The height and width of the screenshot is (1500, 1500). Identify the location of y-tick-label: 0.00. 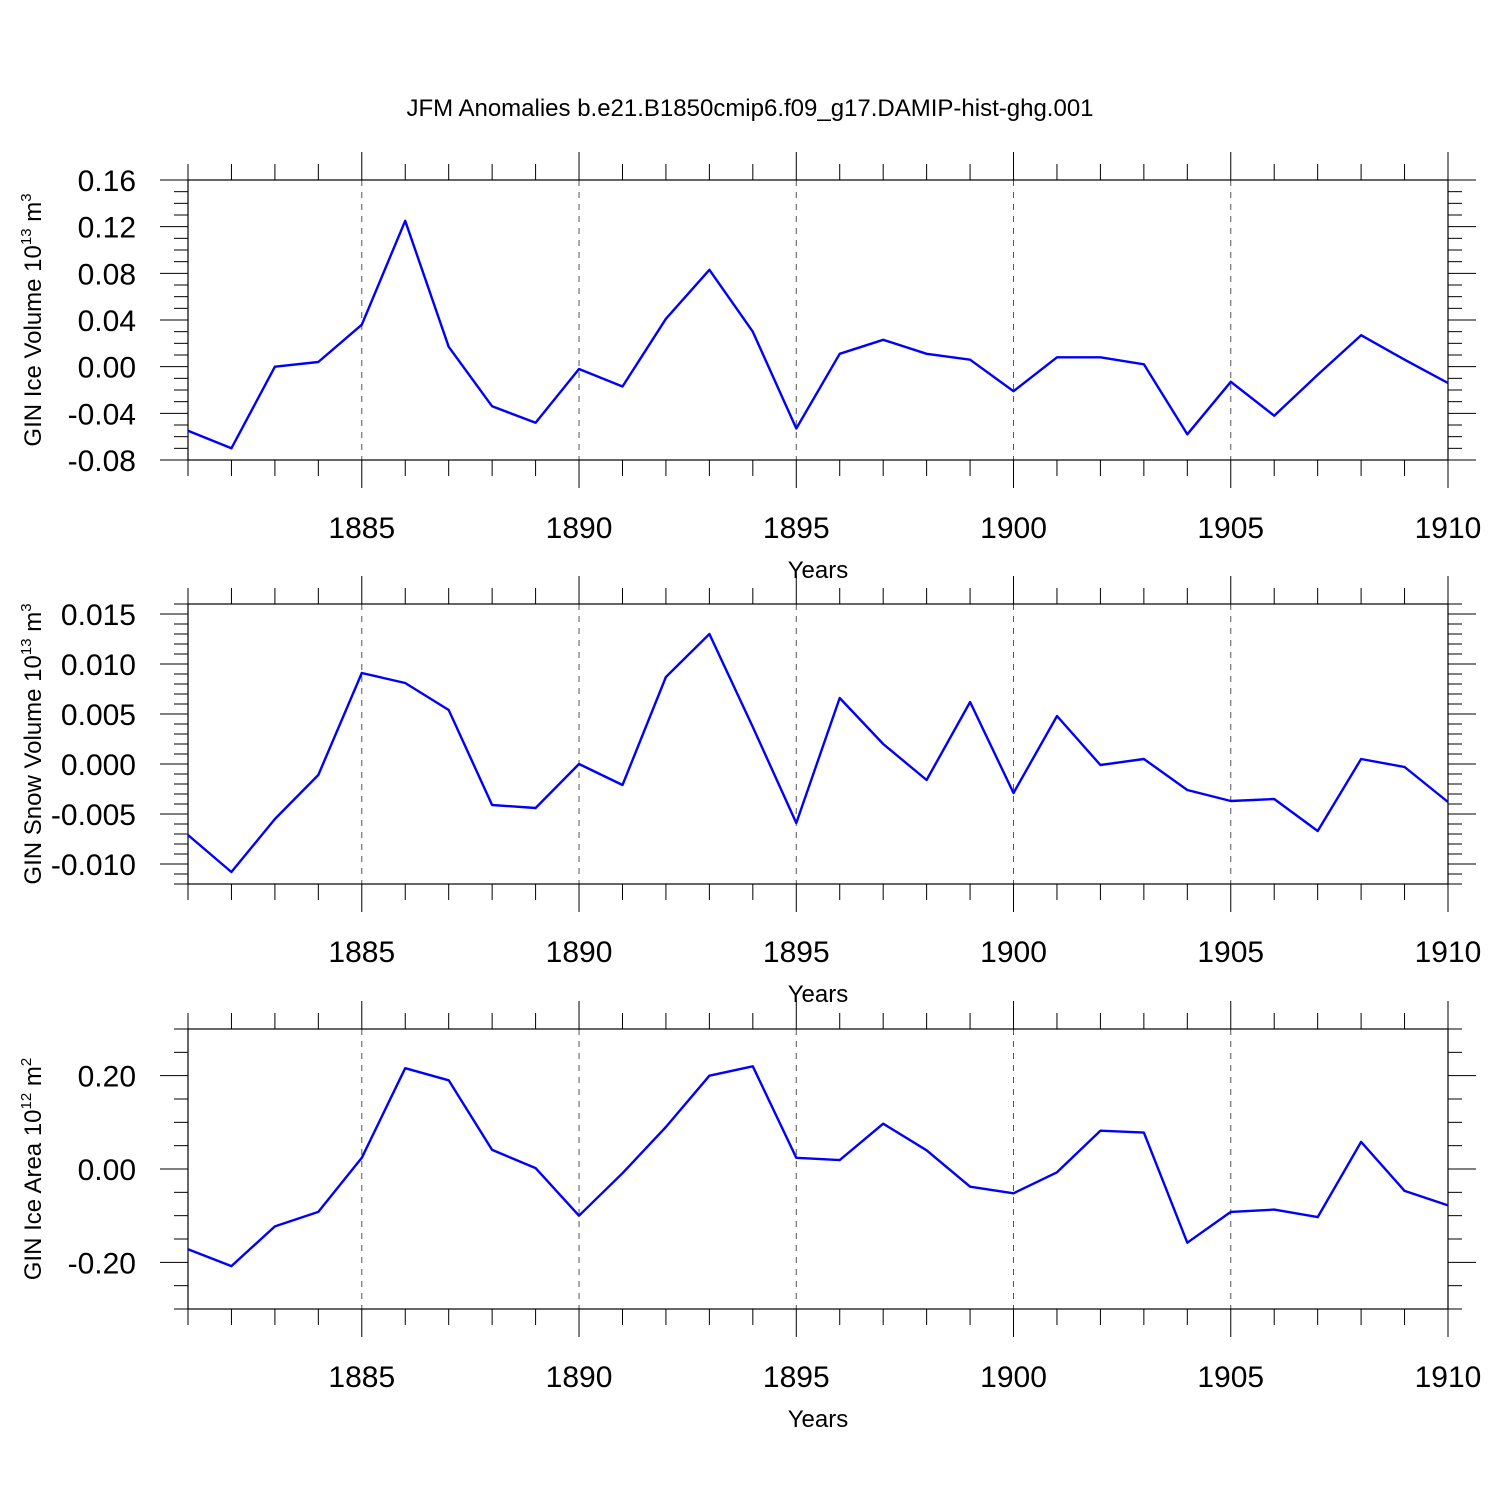
(107, 368).